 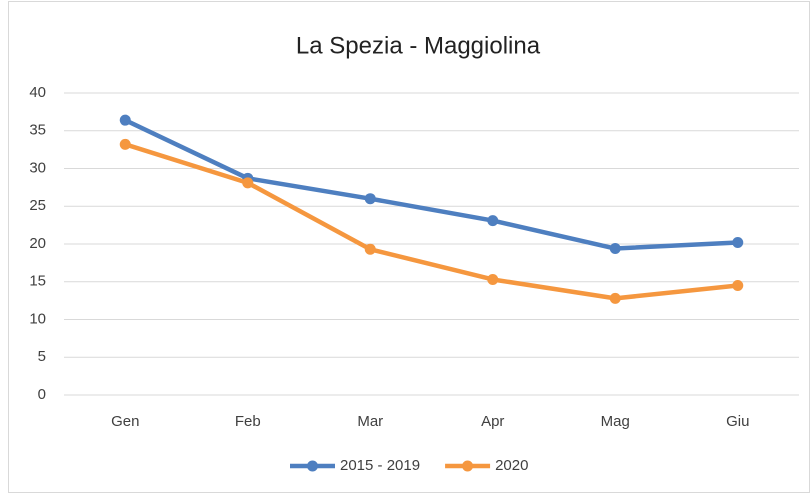 What do you see at coordinates (37, 318) in the screenshot?
I see `y-tick-label: 10` at bounding box center [37, 318].